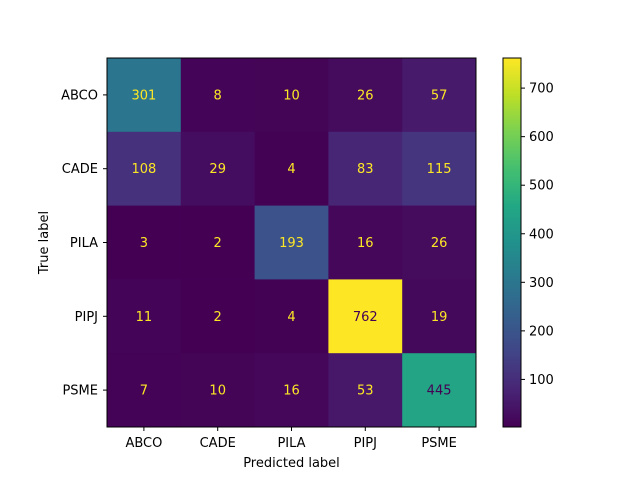 This screenshot has width=640, height=480. I want to click on colorbar-tick-label: 500, so click(541, 186).